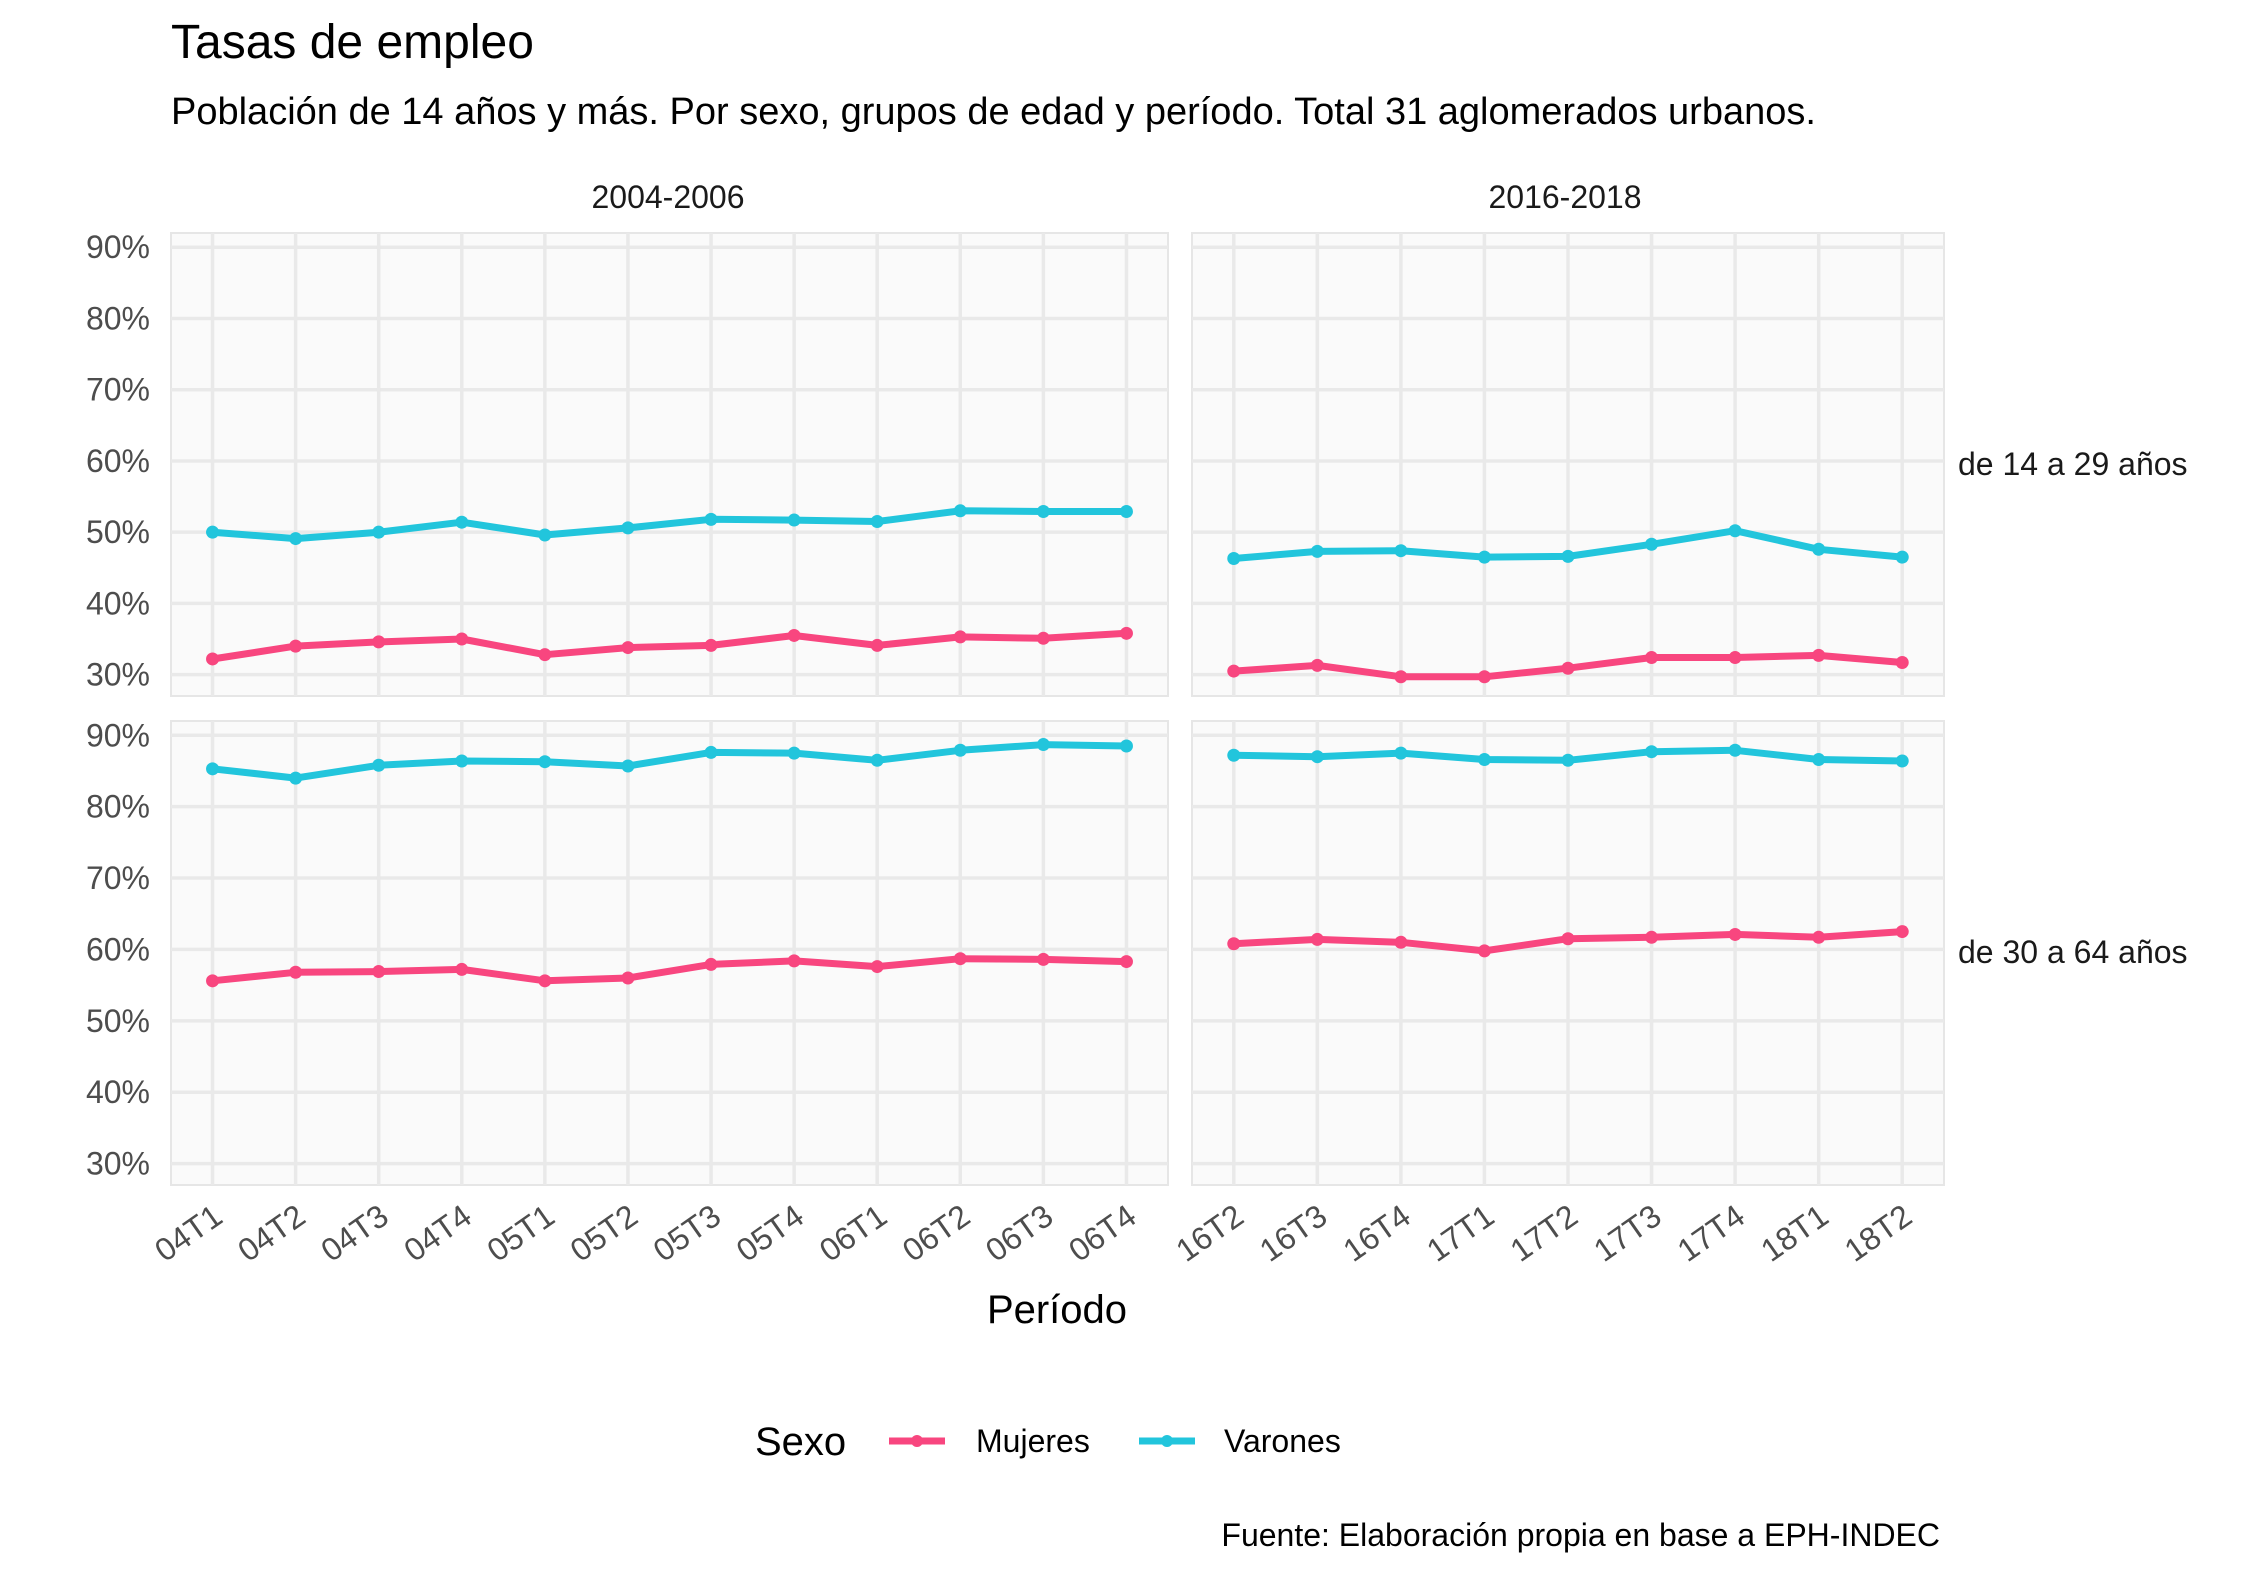 This screenshot has width=2250, height=1575. Describe the element at coordinates (2073, 464) in the screenshot. I see `facet-strip-14-29: de 14 a 29 años` at that location.